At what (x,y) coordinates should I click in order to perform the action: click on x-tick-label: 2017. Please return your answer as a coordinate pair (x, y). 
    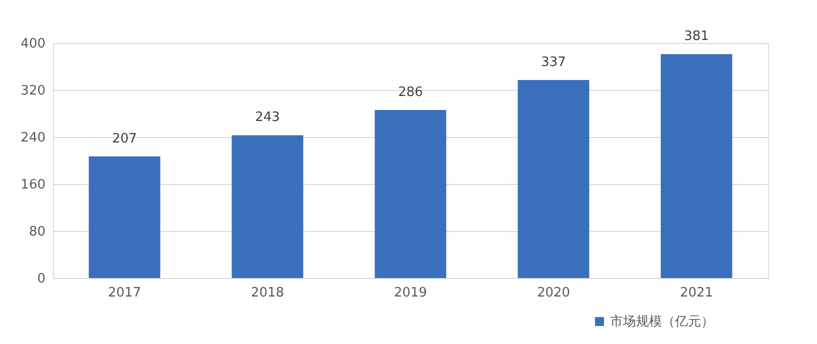
    Looking at the image, I should click on (125, 293).